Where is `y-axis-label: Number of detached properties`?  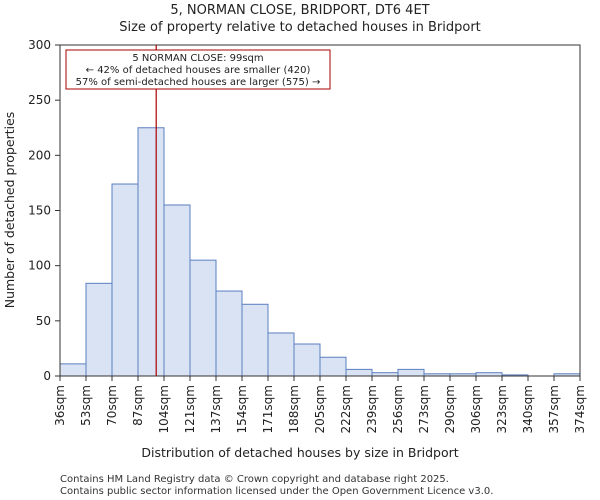 y-axis-label: Number of detached properties is located at coordinates (9, 210).